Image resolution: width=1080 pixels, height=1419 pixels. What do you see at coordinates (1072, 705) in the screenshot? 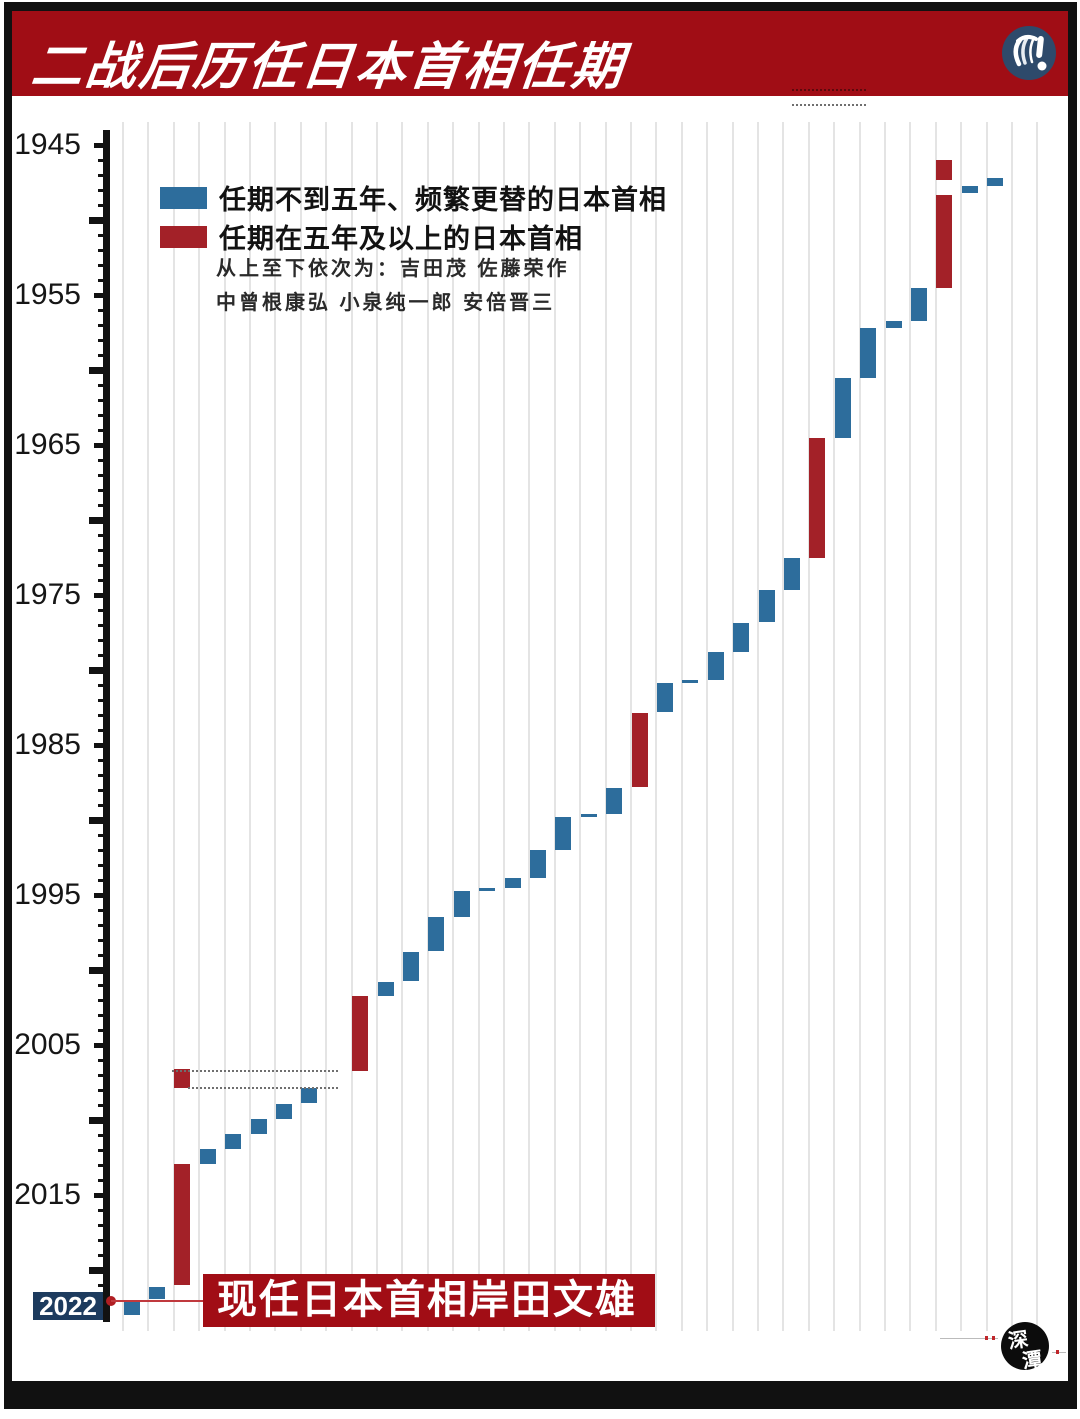
I see `frame-right` at bounding box center [1072, 705].